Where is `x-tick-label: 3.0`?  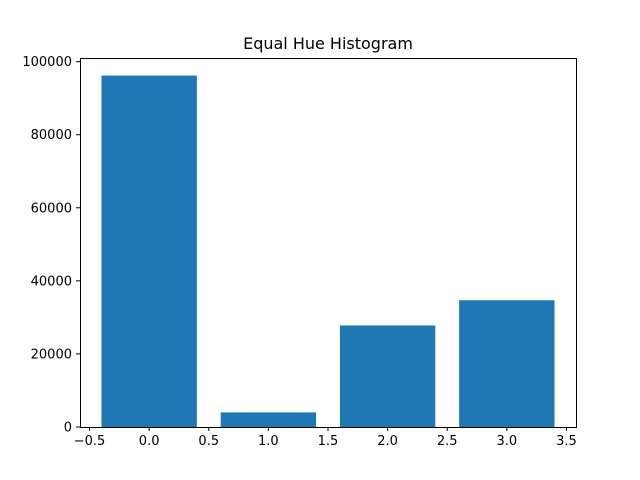
x-tick-label: 3.0 is located at coordinates (507, 441).